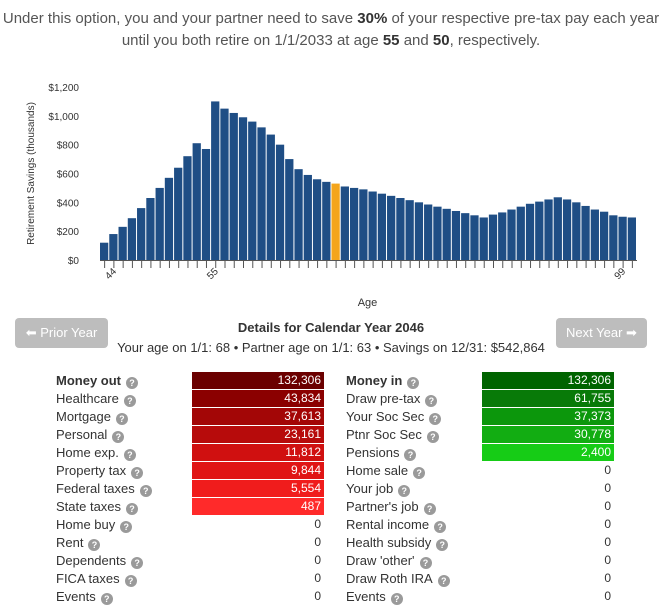  What do you see at coordinates (90, 435) in the screenshot?
I see `row-label: Personal?` at bounding box center [90, 435].